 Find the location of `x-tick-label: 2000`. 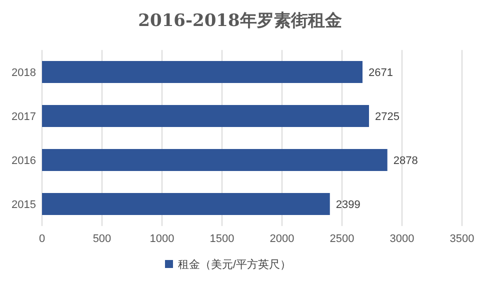

x-tick-label: 2000 is located at coordinates (282, 239).